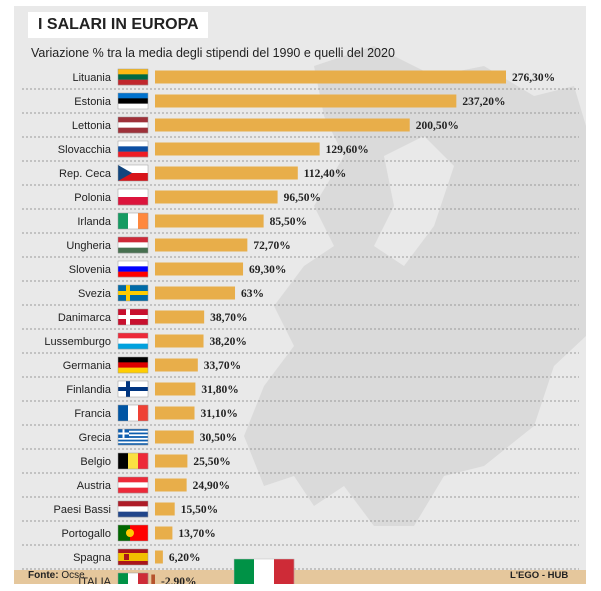 Image resolution: width=601 pixels, height=591 pixels. I want to click on value-label: 38,70%, so click(228, 318).